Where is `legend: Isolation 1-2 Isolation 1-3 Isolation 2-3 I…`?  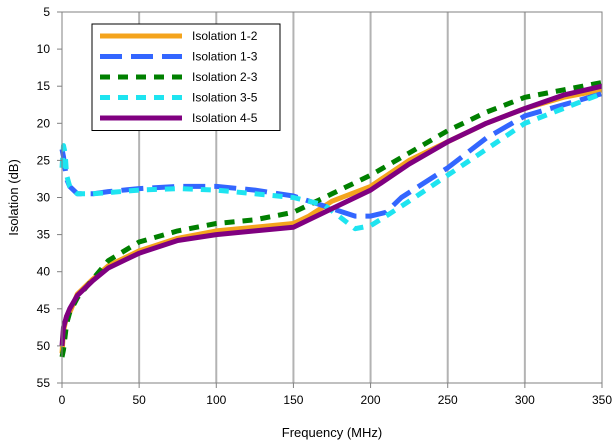 legend: Isolation 1-2 Isolation 1-3 Isolation 2-3 I… is located at coordinates (186, 77).